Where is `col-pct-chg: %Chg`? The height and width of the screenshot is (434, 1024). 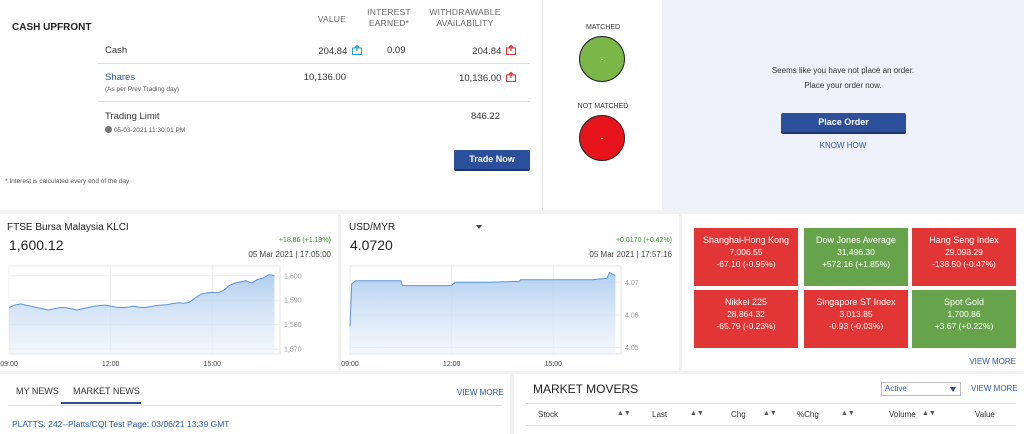 col-pct-chg: %Chg is located at coordinates (808, 414).